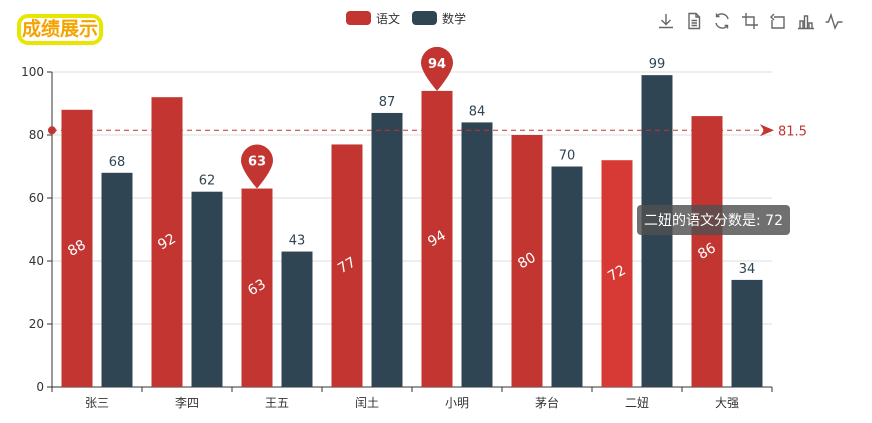  Describe the element at coordinates (36, 198) in the screenshot. I see `y-tick-label: 60` at that location.